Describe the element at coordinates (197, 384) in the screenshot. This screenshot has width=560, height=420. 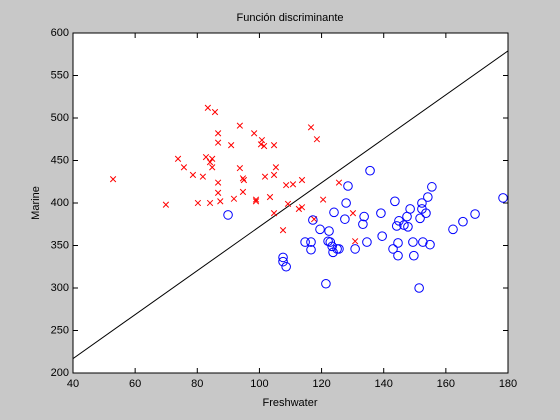
I see `x-tick-label: 80` at that location.